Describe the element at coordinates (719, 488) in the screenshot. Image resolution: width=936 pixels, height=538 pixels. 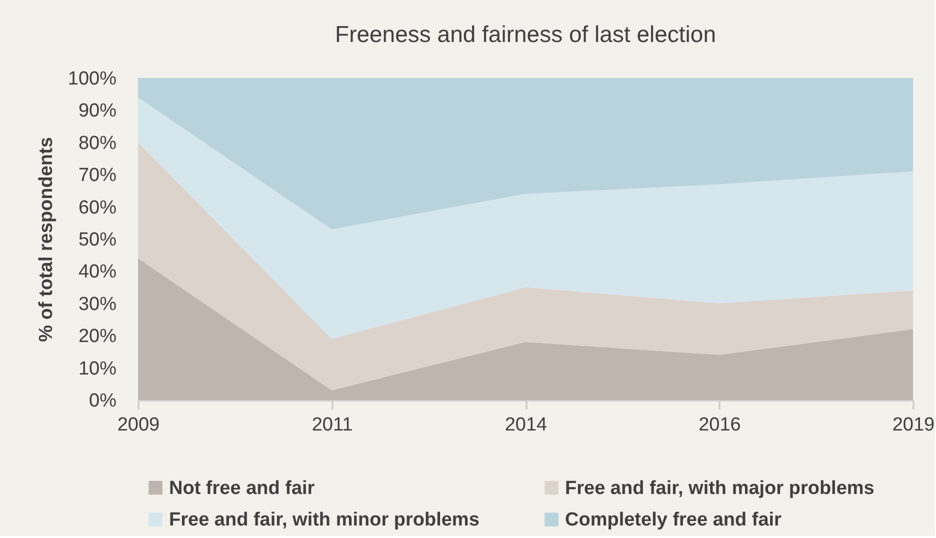
I see `legend-label: Free and fair, with major problems` at that location.